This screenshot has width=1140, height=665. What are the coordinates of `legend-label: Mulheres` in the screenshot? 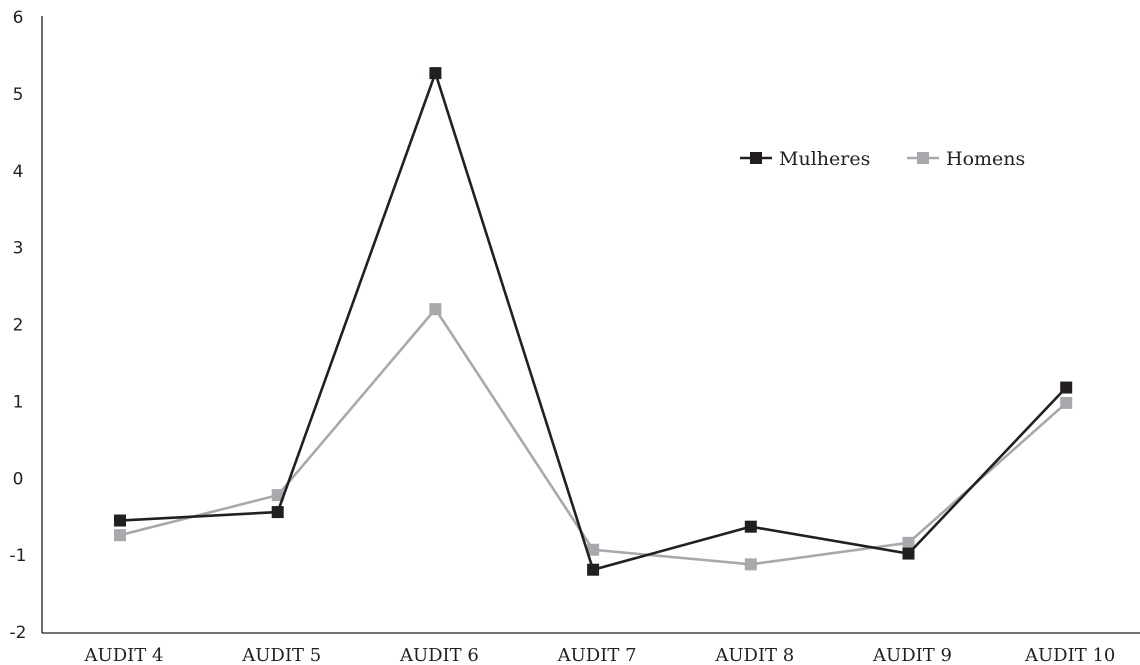 It's located at (824, 159).